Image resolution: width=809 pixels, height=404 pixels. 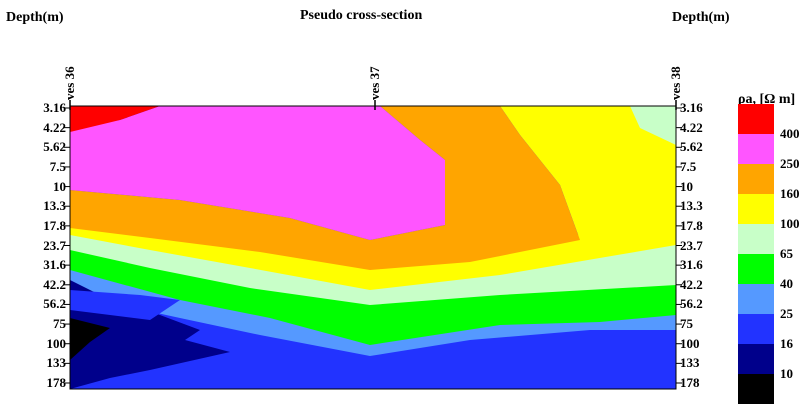 I want to click on y-tick-label-left: 75, so click(x=59, y=324).